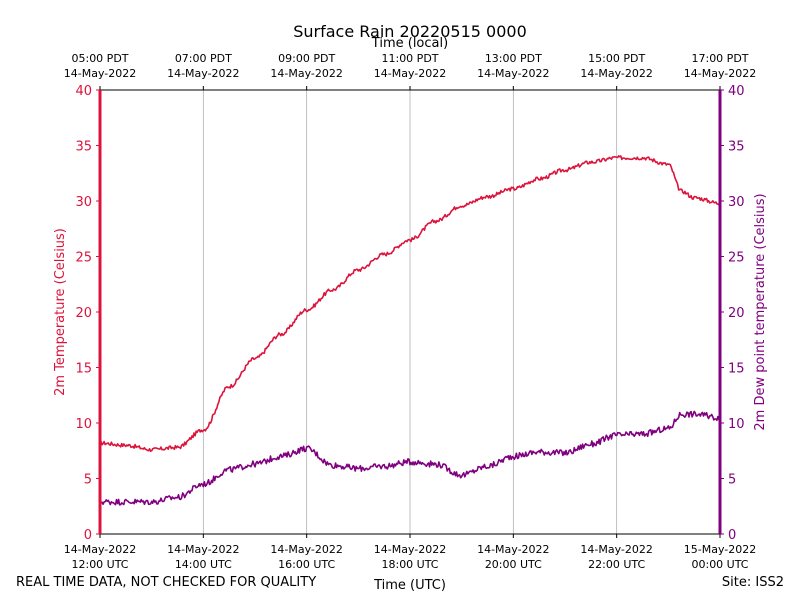 Image resolution: width=800 pixels, height=600 pixels. What do you see at coordinates (203, 58) in the screenshot?
I see `top-x-tick-label: 07:00 PDT` at bounding box center [203, 58].